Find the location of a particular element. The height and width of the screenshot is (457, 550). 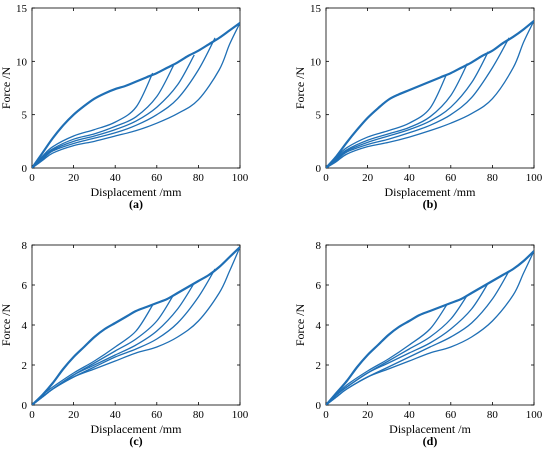

x-axis-label: Displacement /m is located at coordinates (430, 429).